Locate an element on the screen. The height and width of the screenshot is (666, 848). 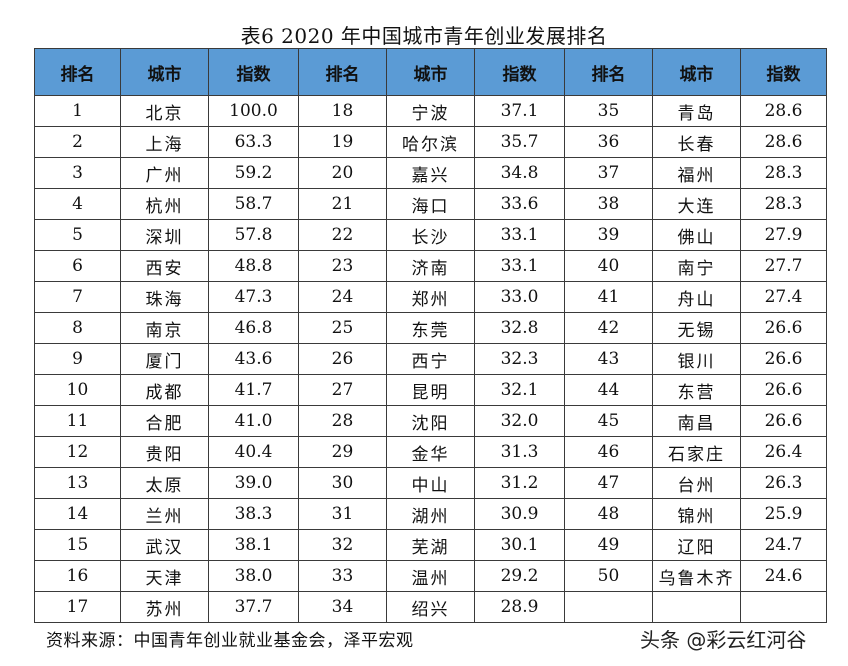
rank-cell: 3 is located at coordinates (77, 173).